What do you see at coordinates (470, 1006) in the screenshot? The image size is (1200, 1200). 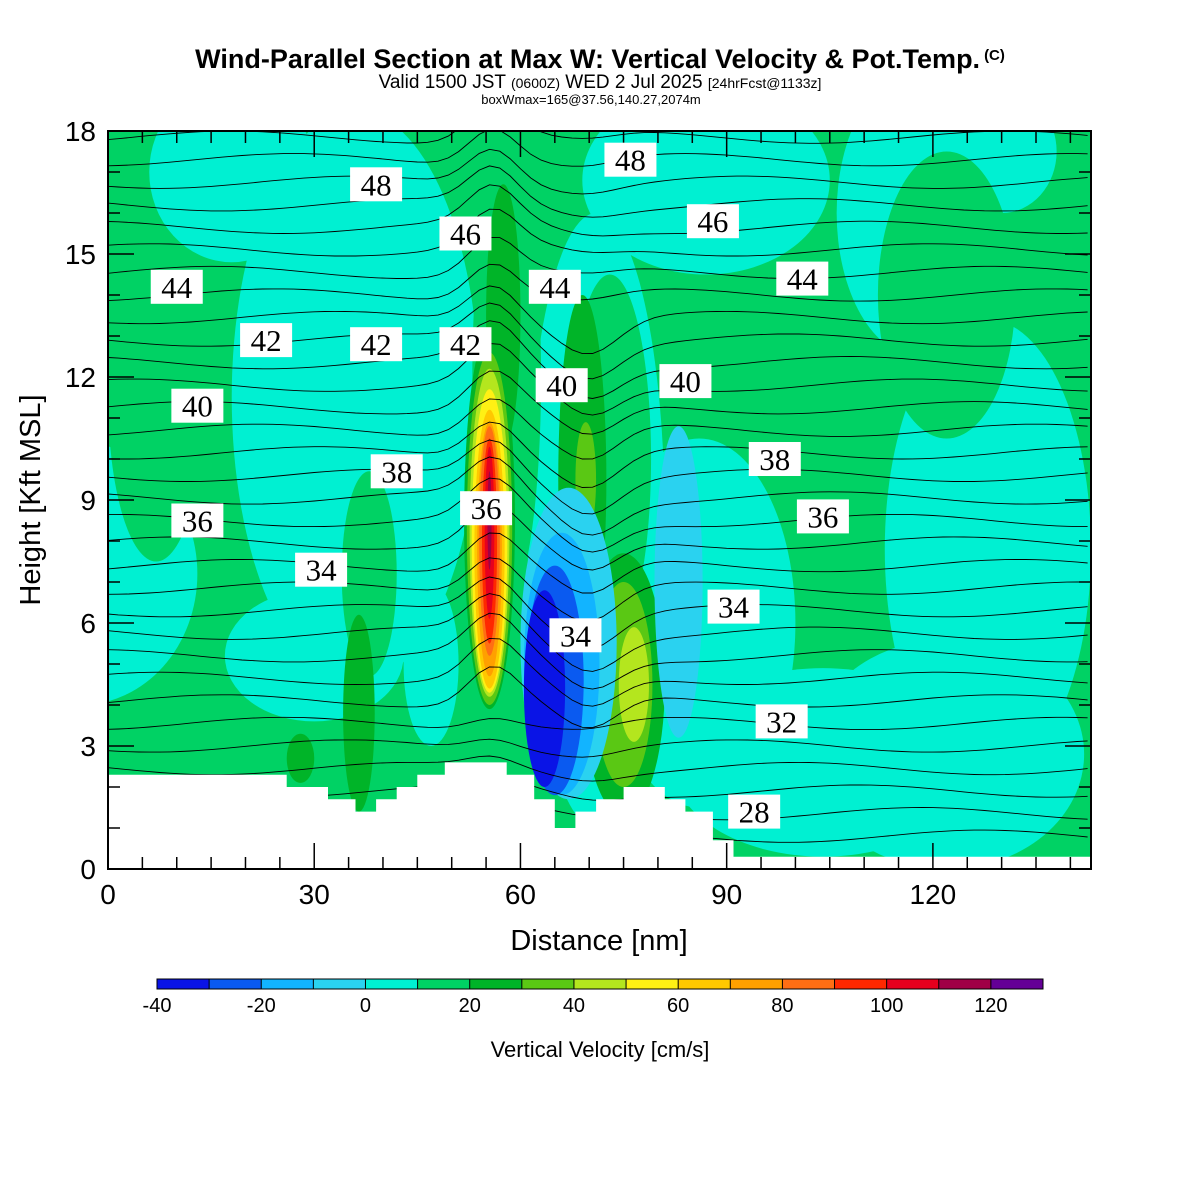 I see `colorbar-tick-label: 20` at bounding box center [470, 1006].